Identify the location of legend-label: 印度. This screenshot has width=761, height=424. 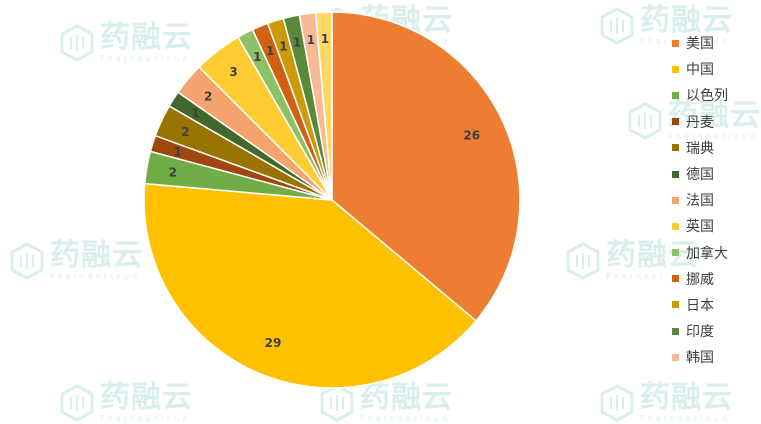
(700, 332).